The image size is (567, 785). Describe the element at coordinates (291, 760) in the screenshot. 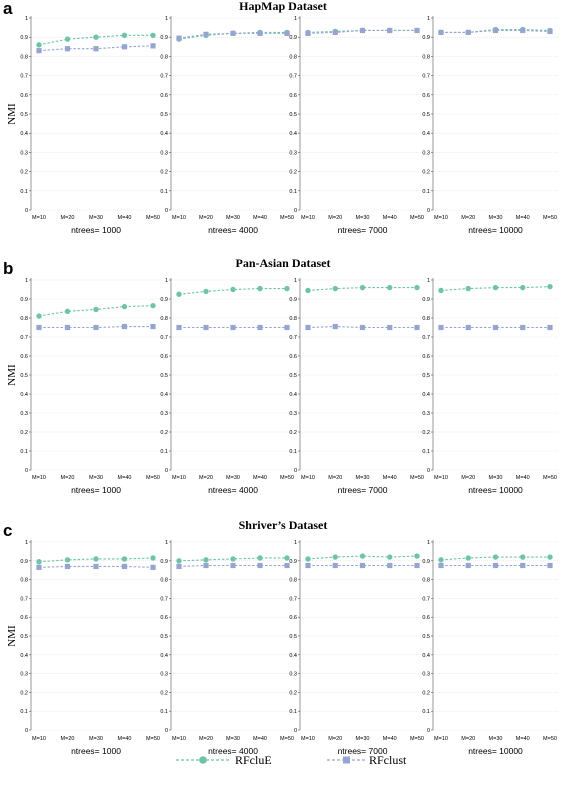

I see `legend: RFcluE RFclust` at that location.